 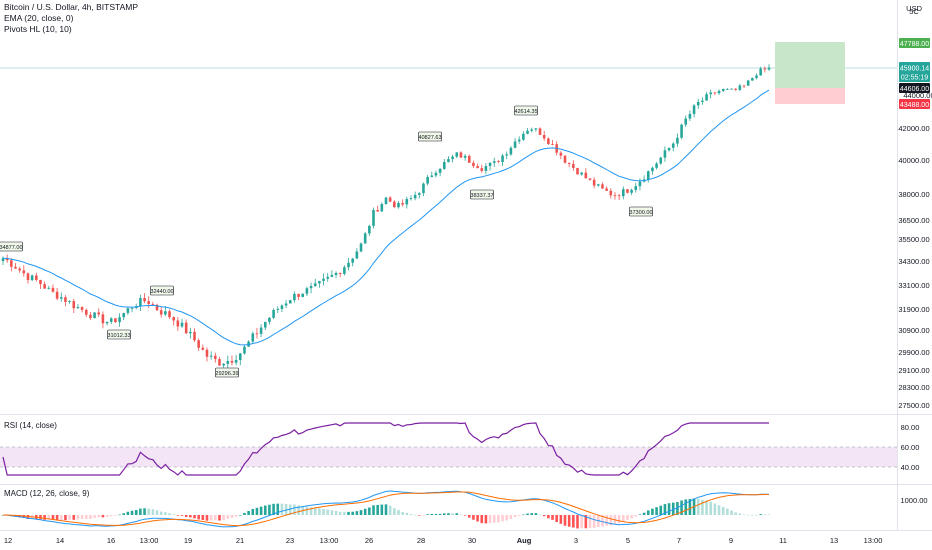 I want to click on price-tick: 31900.00, so click(x=913, y=309).